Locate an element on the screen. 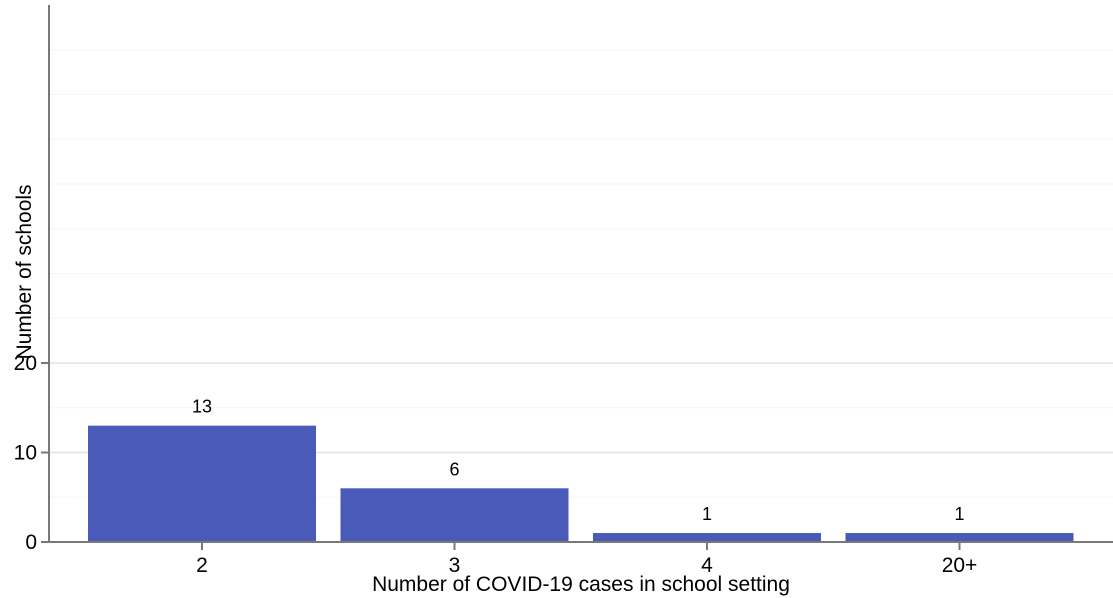 This screenshot has height=598, width=1113. y-tick-label: 20 is located at coordinates (25, 363).